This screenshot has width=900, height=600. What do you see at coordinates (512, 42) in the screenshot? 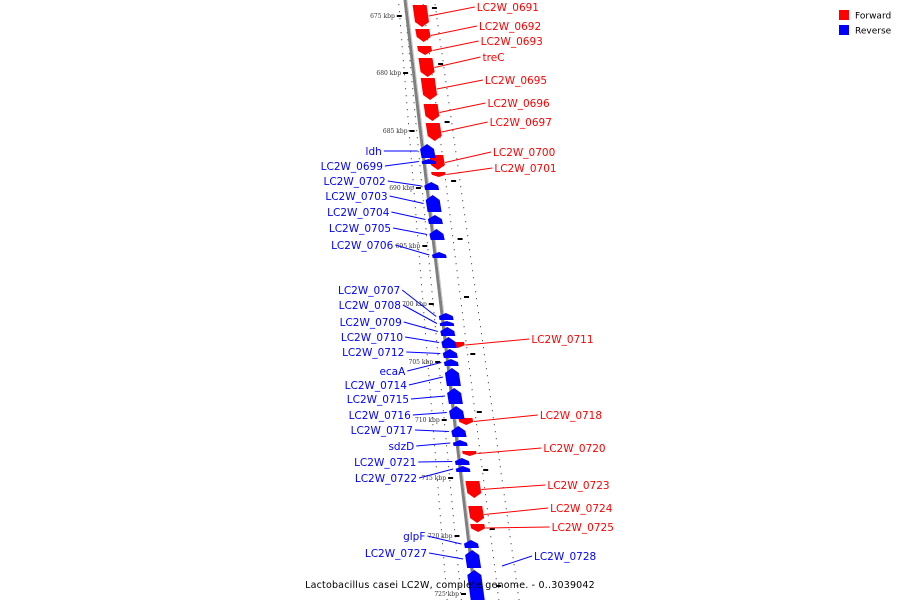
I see `forward-gene-label: LC2W_0693` at bounding box center [512, 42].